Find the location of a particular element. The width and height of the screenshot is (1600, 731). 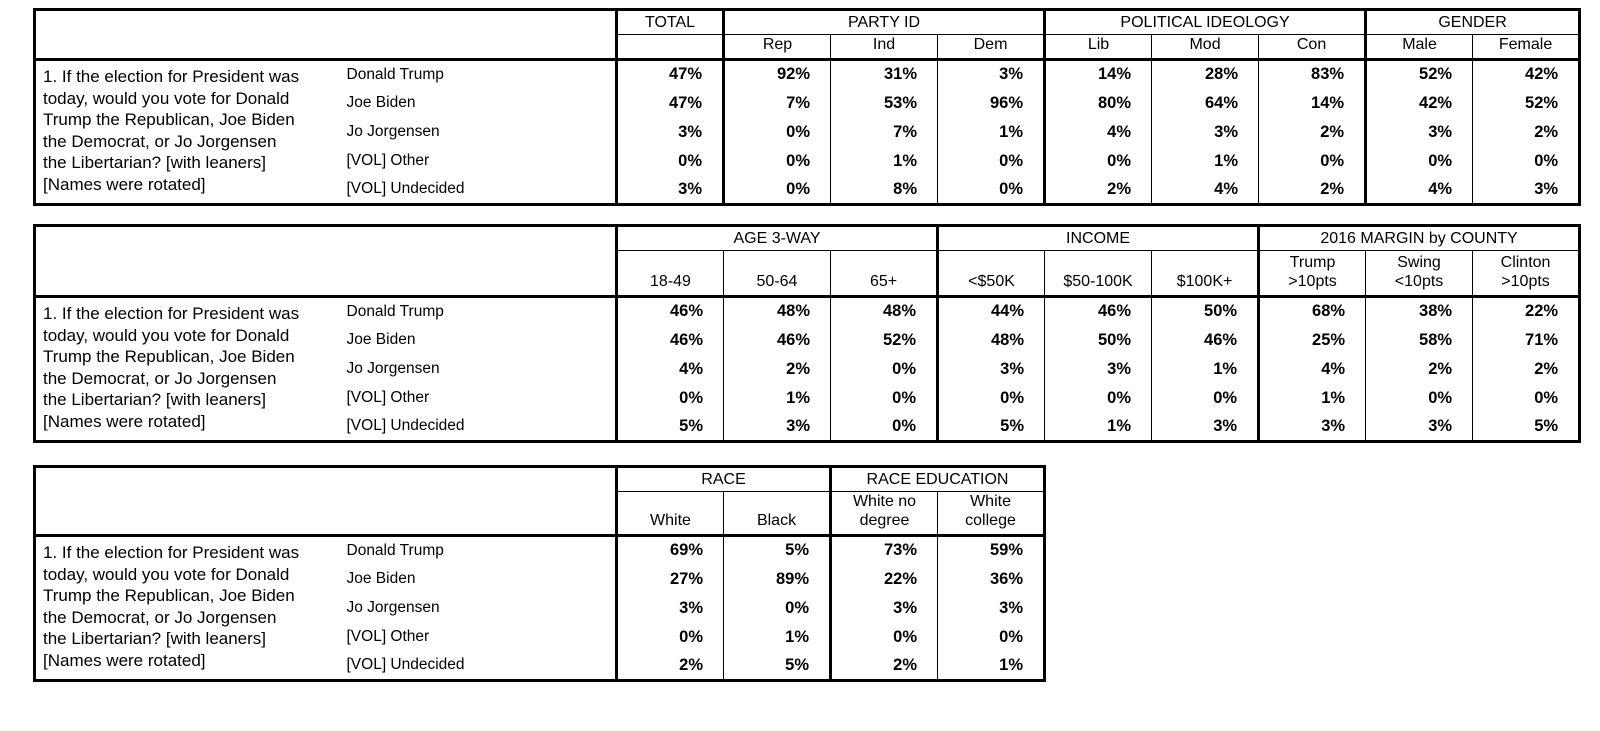

column-header-50-100k: $50-100K is located at coordinates (1098, 274).